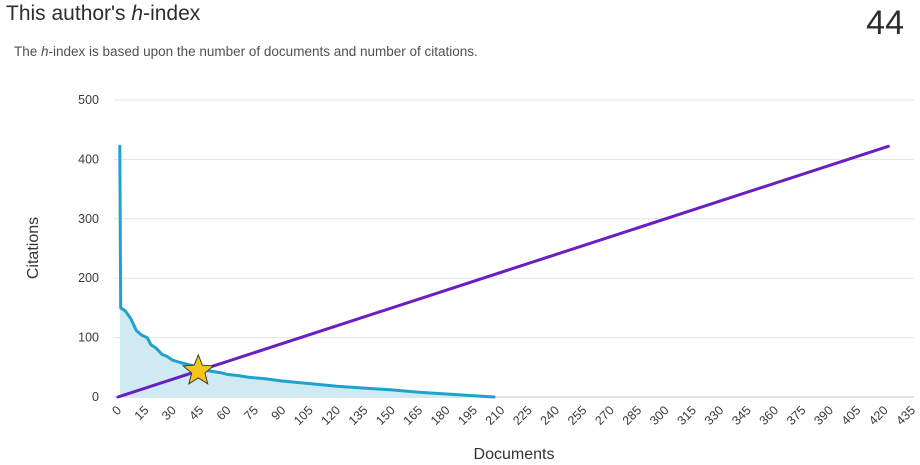 The width and height of the screenshot is (920, 465). What do you see at coordinates (495, 415) in the screenshot?
I see `x-tick-label: 210` at bounding box center [495, 415].